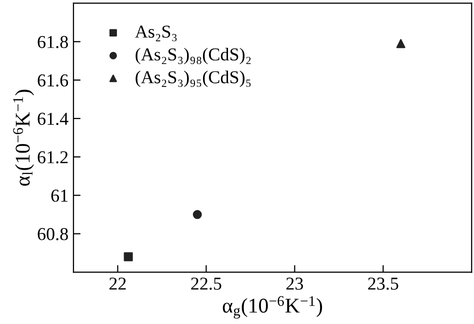 The width and height of the screenshot is (474, 324). Describe the element at coordinates (53, 80) in the screenshot. I see `y-tick-label: 61.6` at that location.